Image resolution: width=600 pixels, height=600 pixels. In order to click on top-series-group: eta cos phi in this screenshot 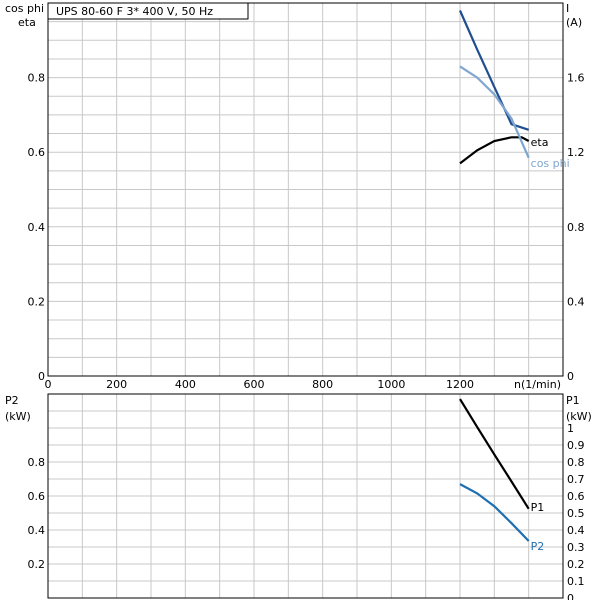, I will do `click(514, 90)`.